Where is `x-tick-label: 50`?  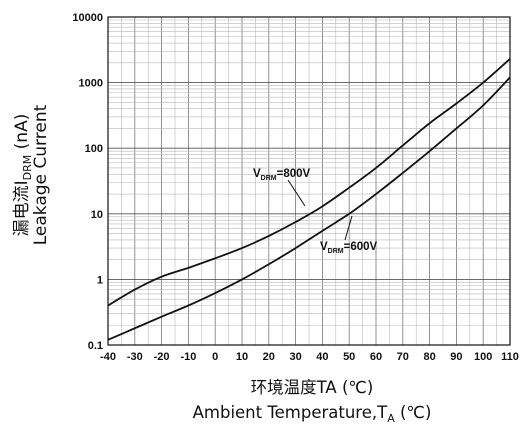
x-tick-label: 50 is located at coordinates (349, 357).